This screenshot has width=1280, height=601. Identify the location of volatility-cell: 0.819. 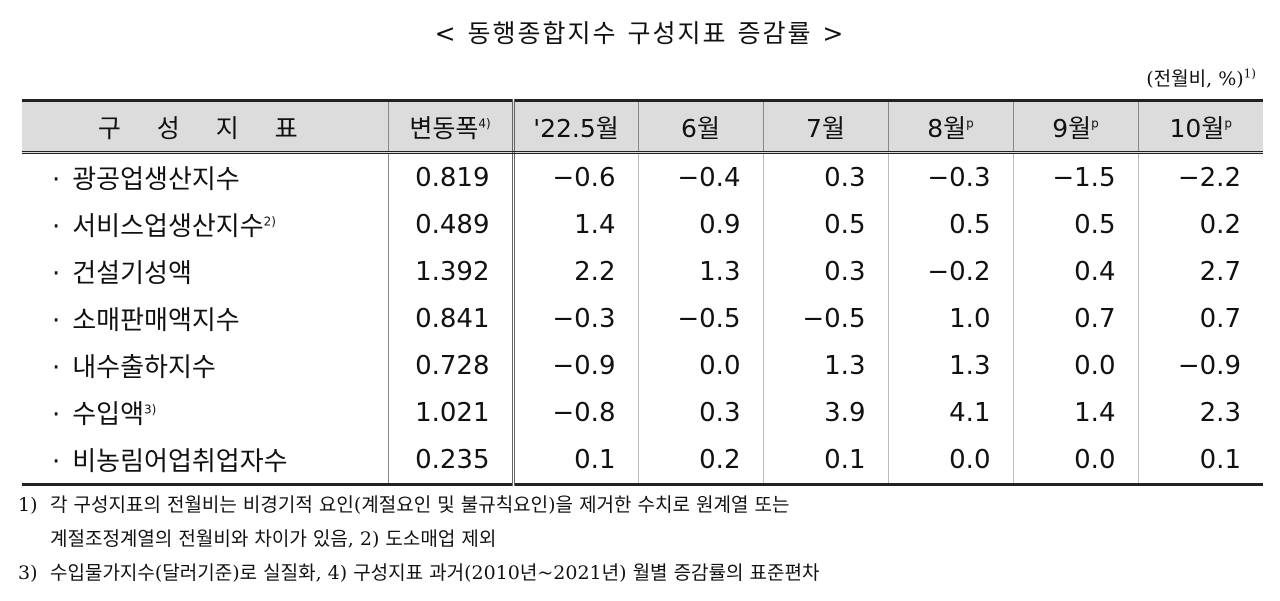
(451, 176).